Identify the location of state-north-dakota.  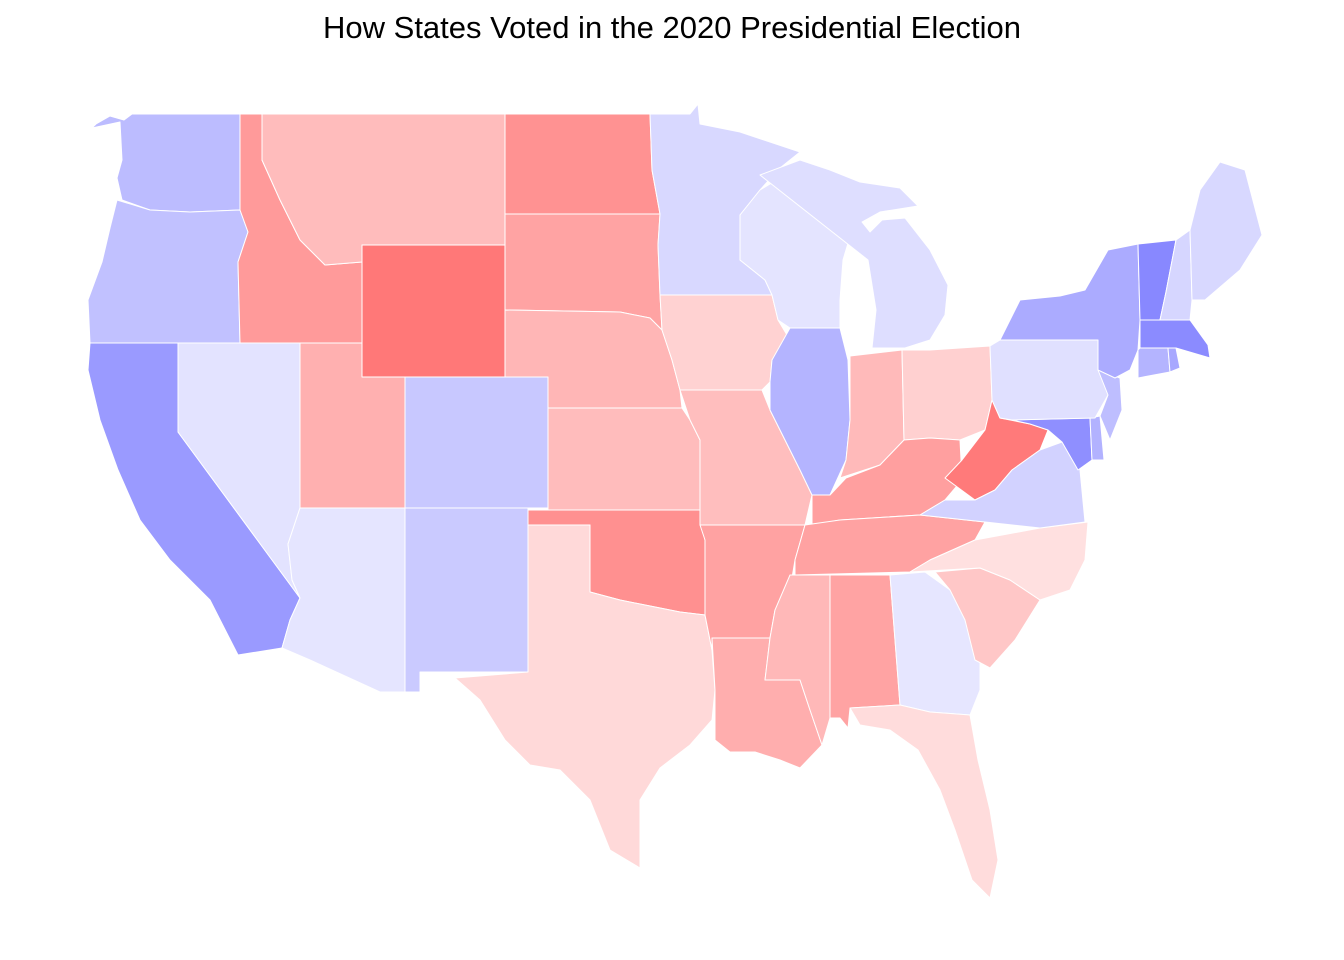
(582, 164).